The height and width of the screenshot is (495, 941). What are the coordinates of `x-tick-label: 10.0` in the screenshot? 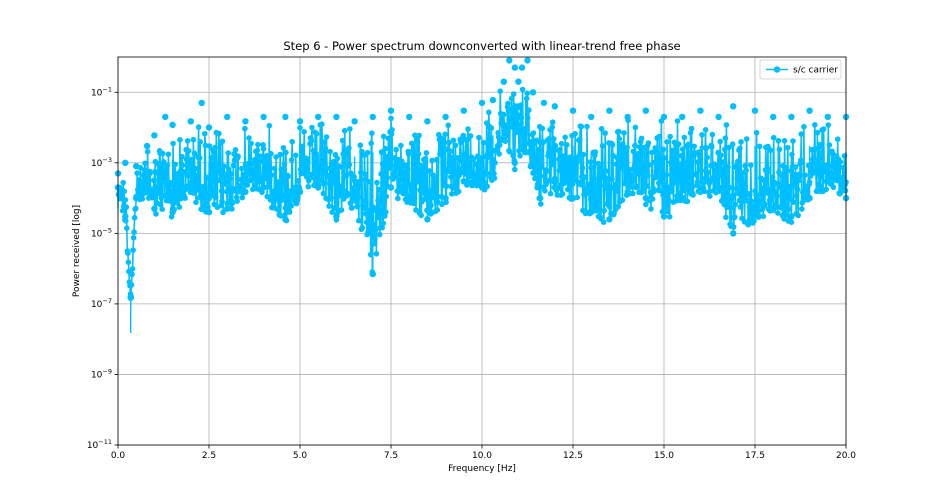 It's located at (482, 456).